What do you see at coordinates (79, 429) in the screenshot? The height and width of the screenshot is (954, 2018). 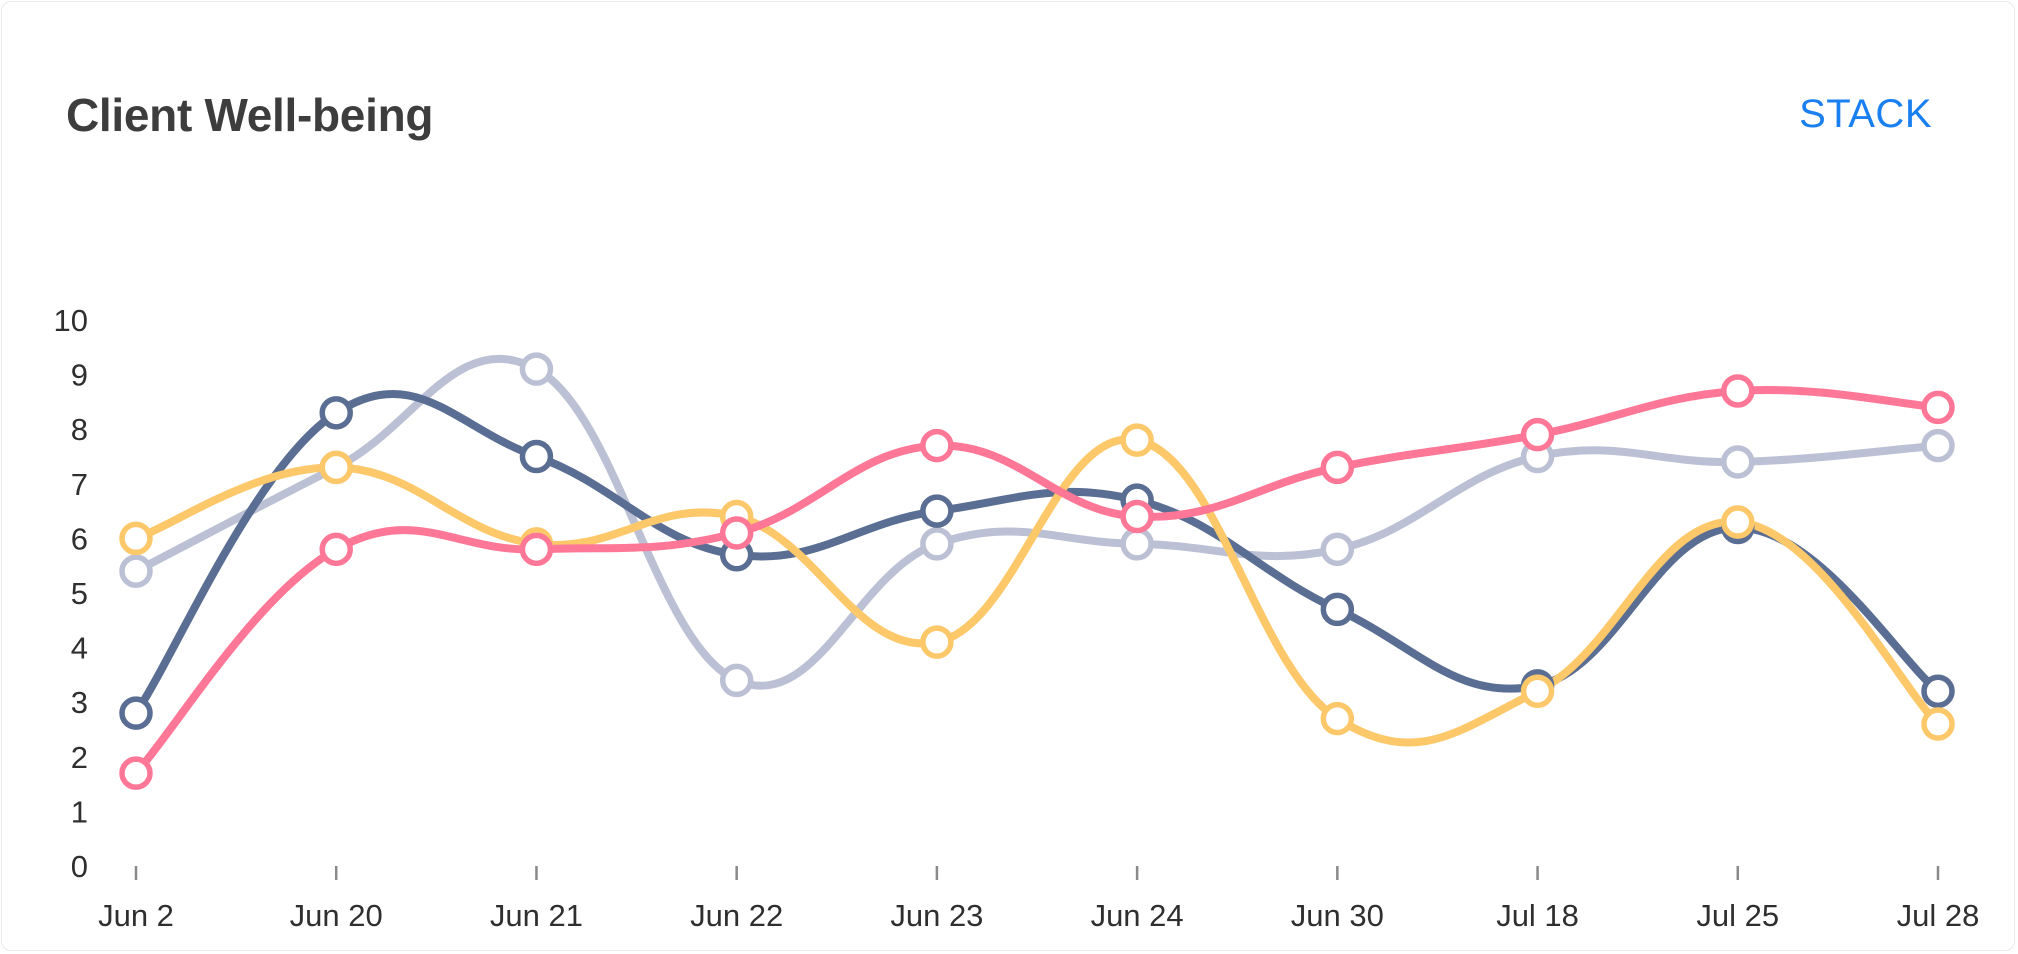 I see `y-tick-label: 8` at bounding box center [79, 429].